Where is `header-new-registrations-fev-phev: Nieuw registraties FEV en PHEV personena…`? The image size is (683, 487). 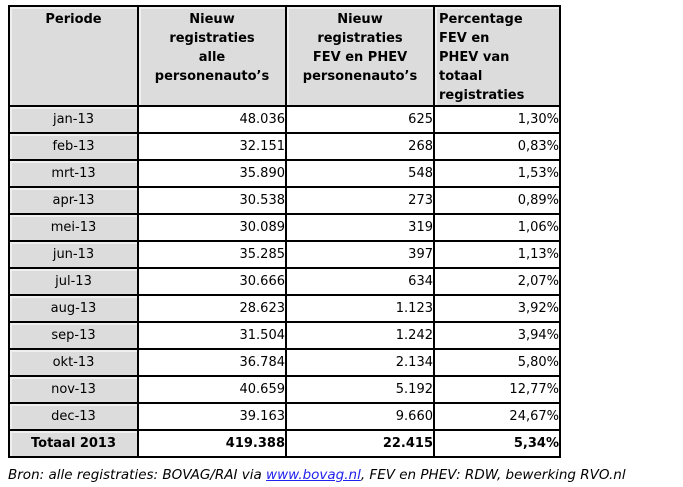 header-new-registrations-fev-phev: Nieuw registraties FEV en PHEV personena… is located at coordinates (360, 56).